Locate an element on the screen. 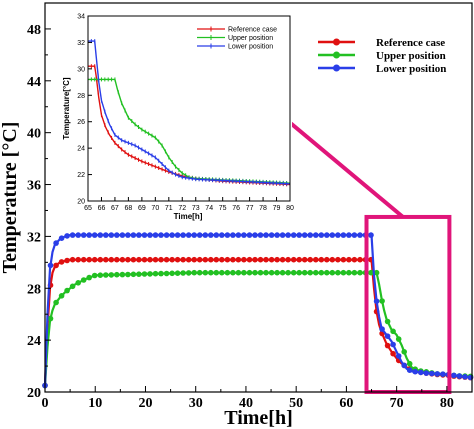  inset-y-tick-label-6: 32 is located at coordinates (81, 43).